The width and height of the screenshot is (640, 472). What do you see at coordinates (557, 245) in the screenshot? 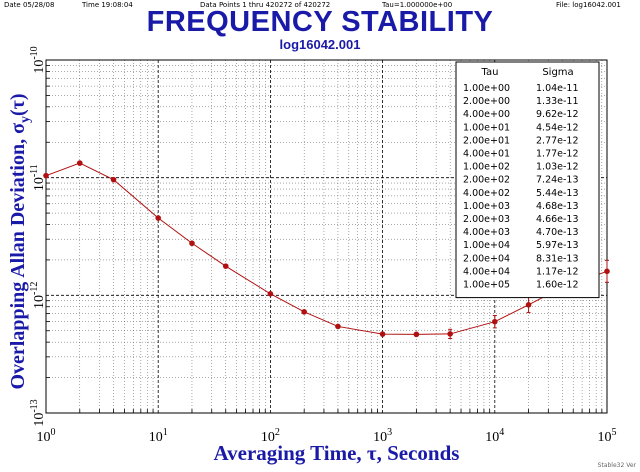
I see `table-cell-sigma: 5.97e-13` at bounding box center [557, 245].